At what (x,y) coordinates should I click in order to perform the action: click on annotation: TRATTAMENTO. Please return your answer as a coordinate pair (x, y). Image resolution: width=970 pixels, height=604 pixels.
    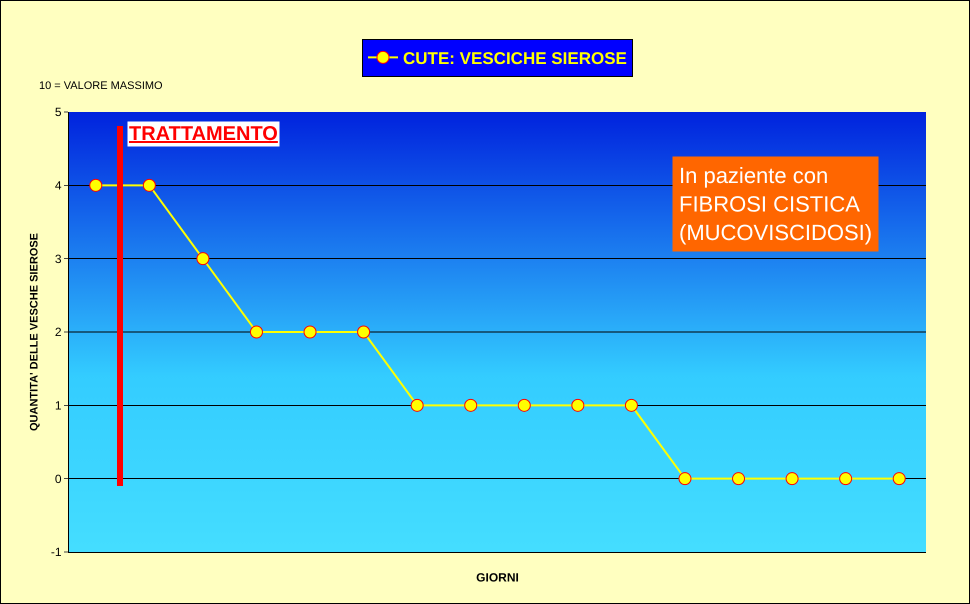
    Looking at the image, I should click on (203, 134).